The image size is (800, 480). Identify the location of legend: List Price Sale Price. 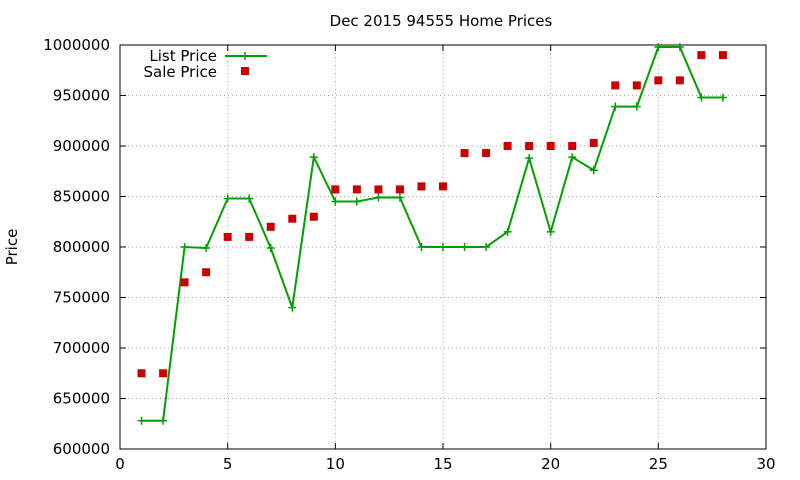
(205, 64).